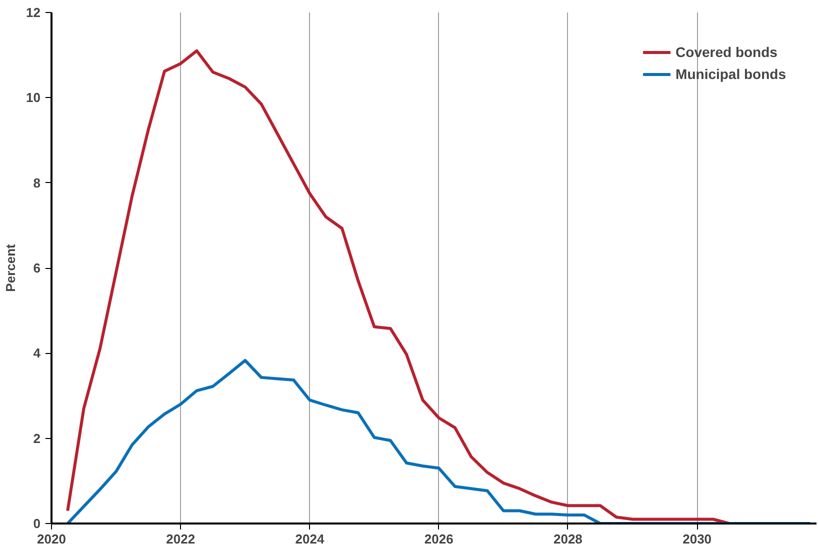 The image size is (818, 546). What do you see at coordinates (33, 12) in the screenshot?
I see `y-tick-label: 12` at bounding box center [33, 12].